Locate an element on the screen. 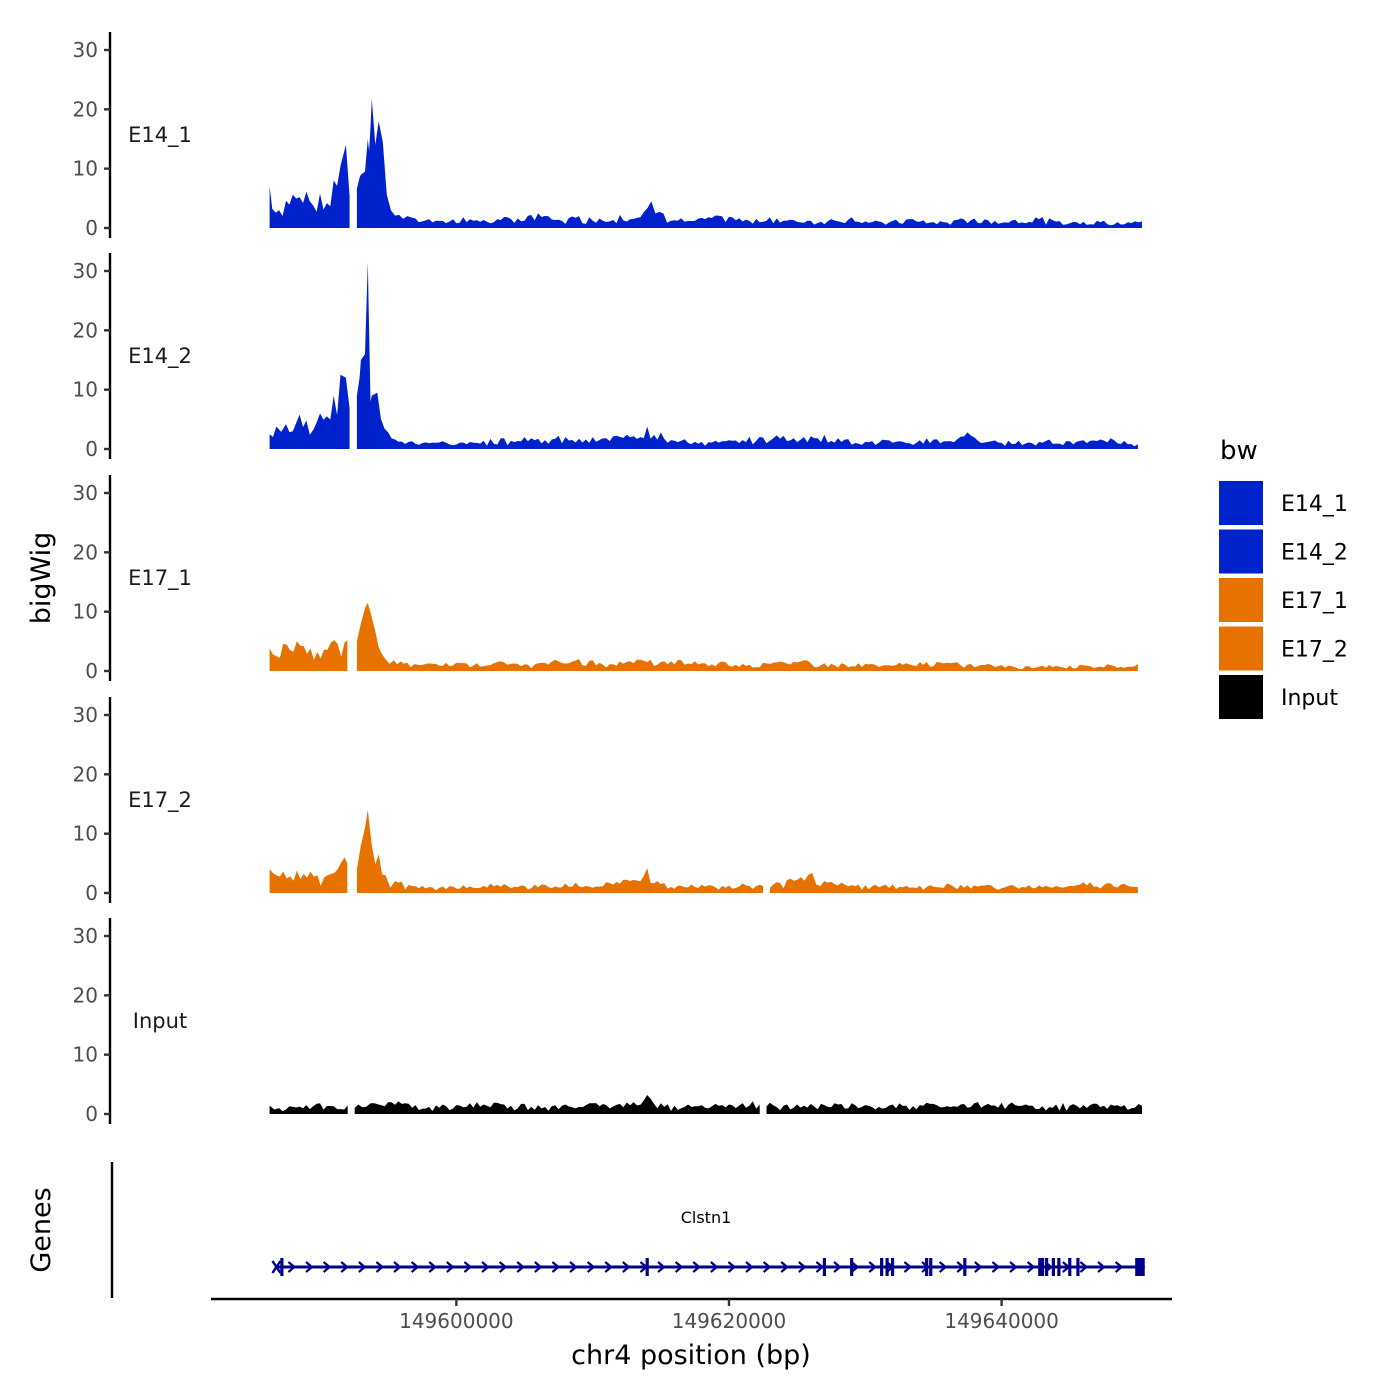 This screenshot has height=1400, width=1400. legend-label: Input is located at coordinates (1309, 698).